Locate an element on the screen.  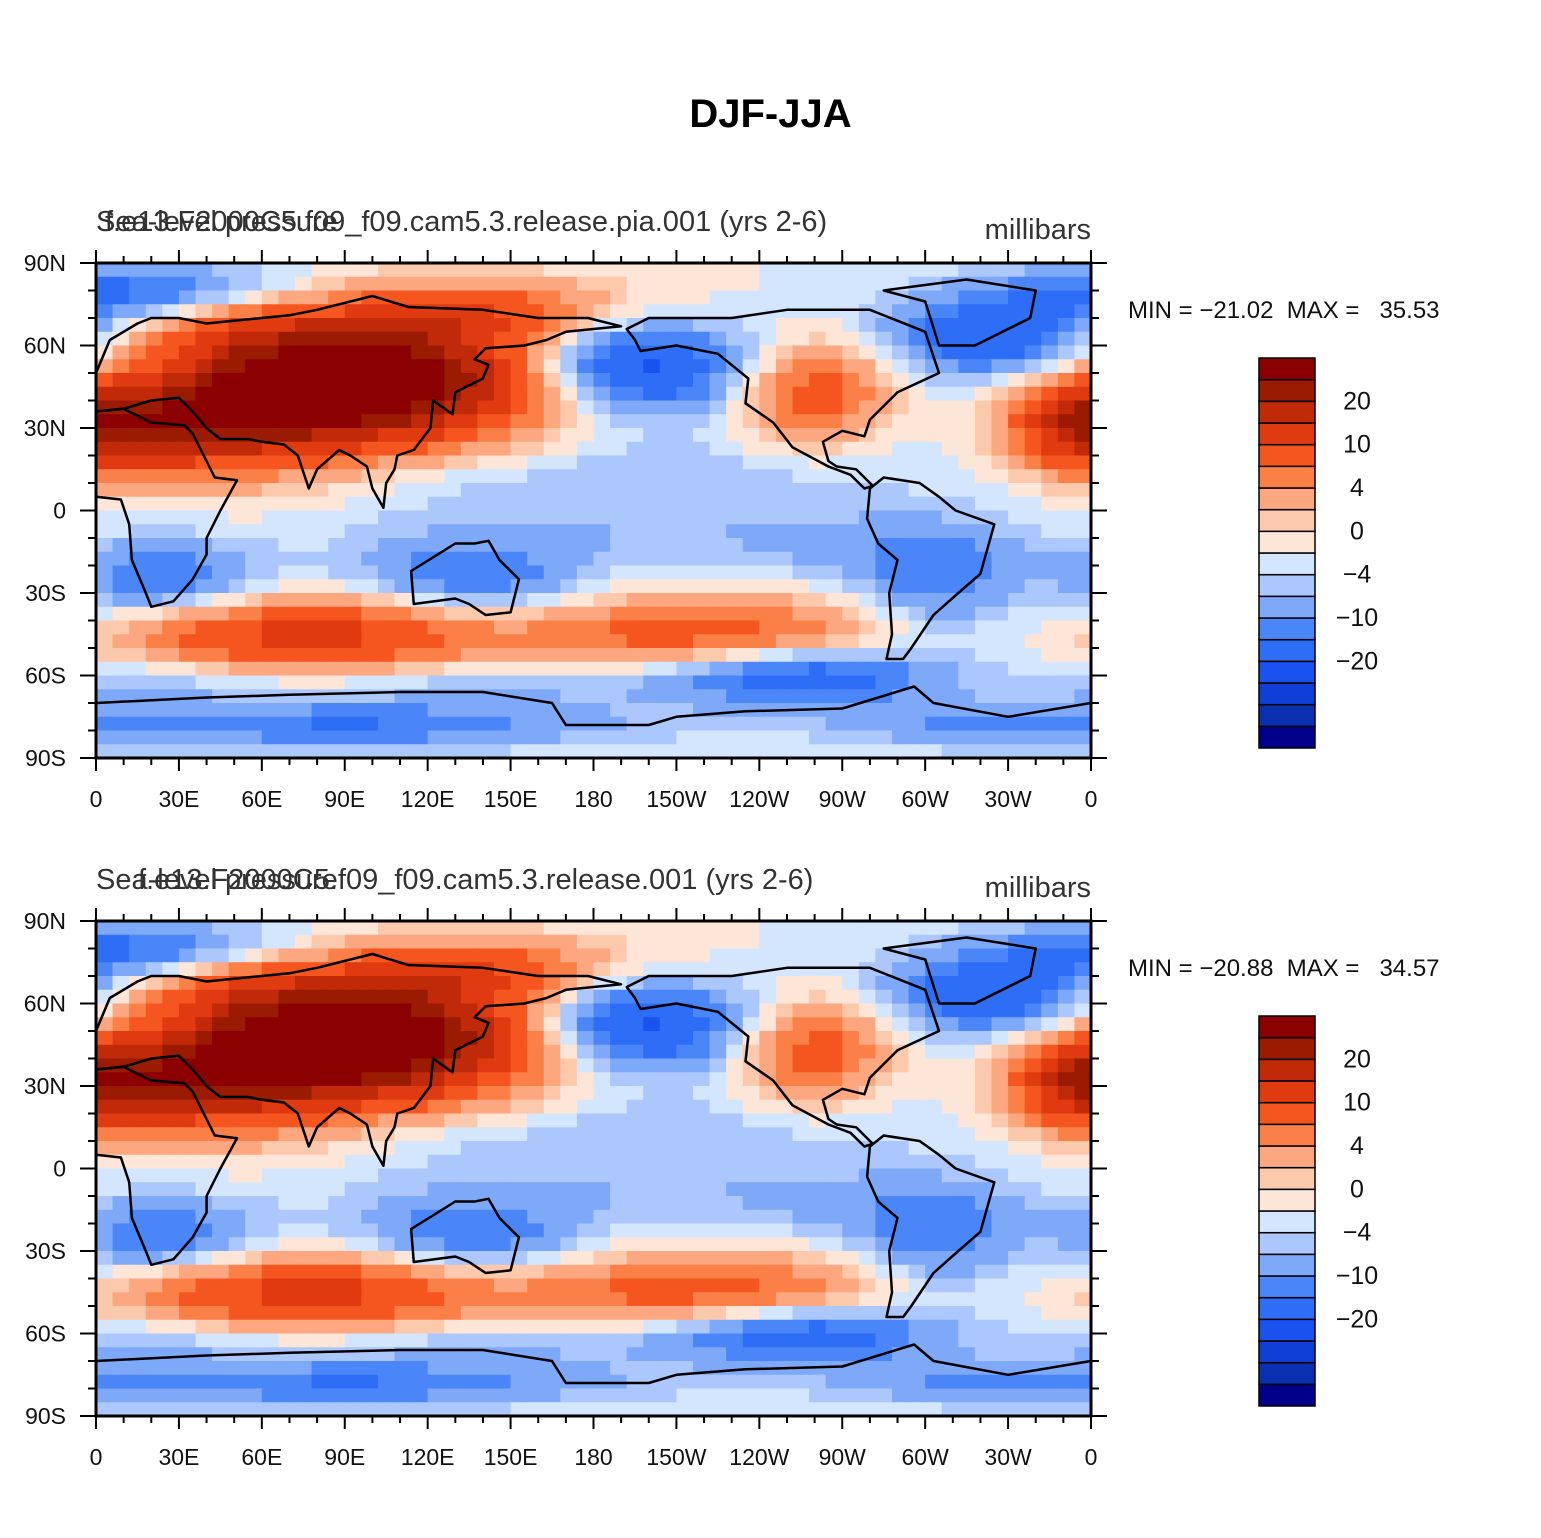
colorbar-label: −10 is located at coordinates (1357, 618).